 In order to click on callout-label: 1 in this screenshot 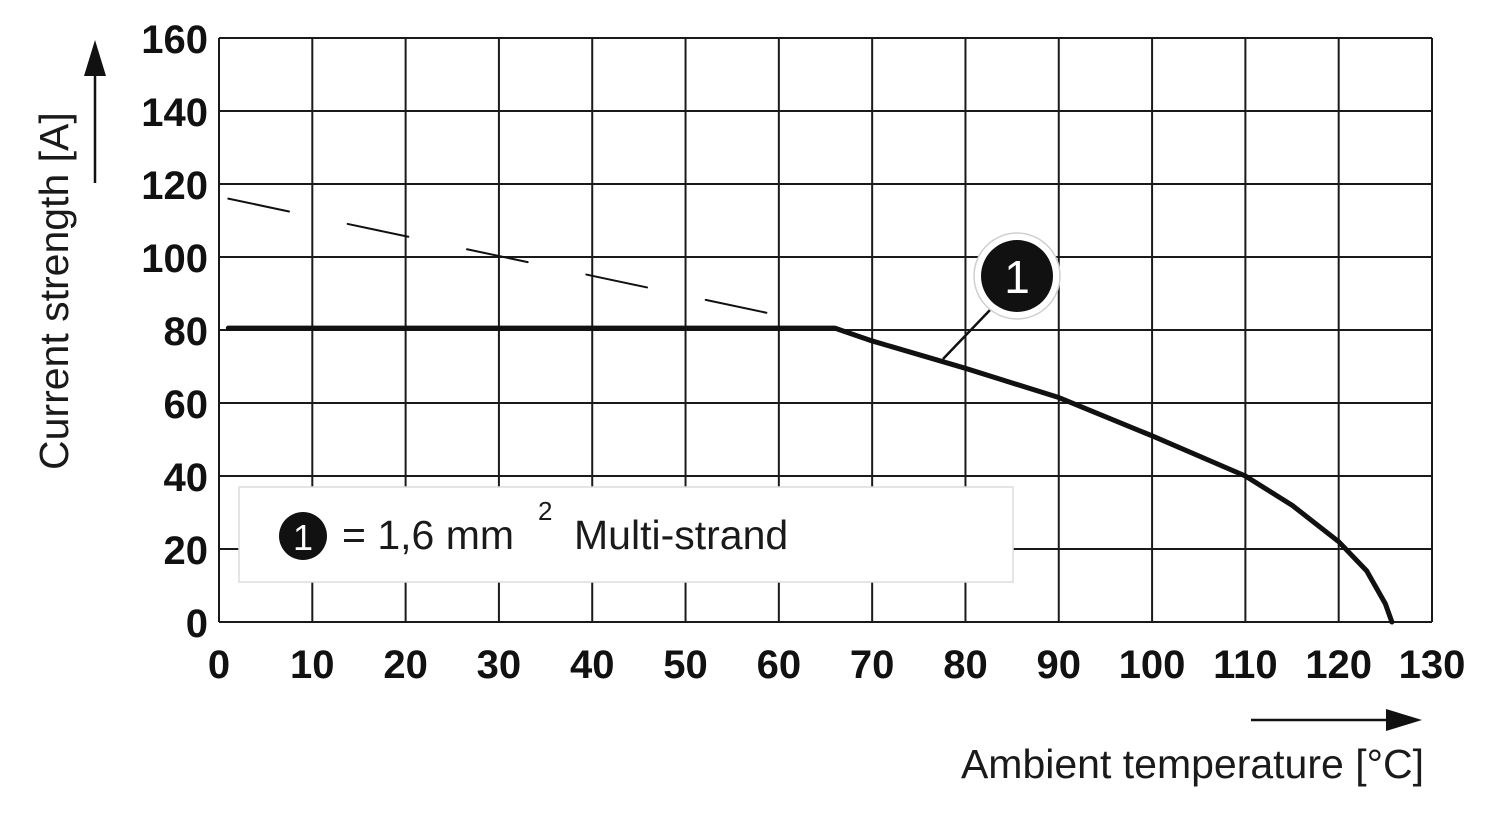, I will do `click(1017, 277)`.